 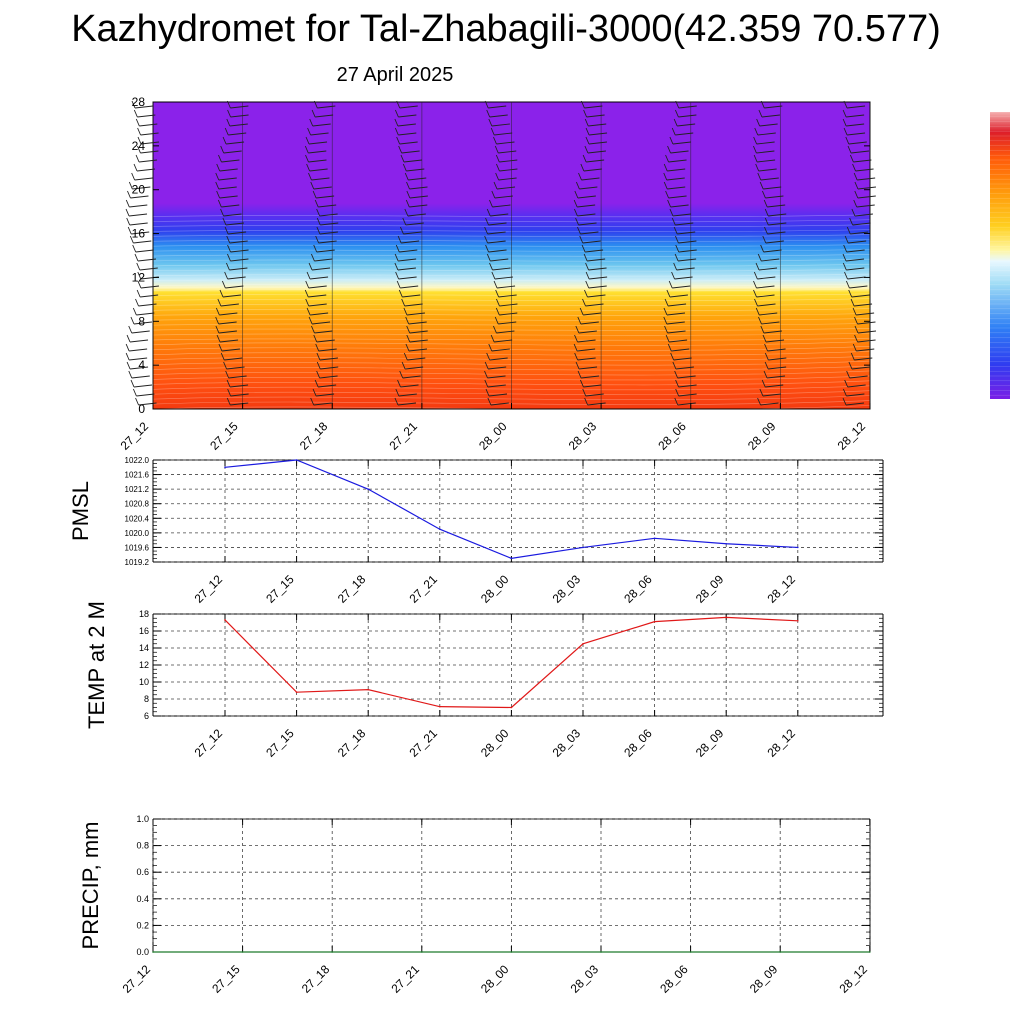 I want to click on y-tick-label: 24, so click(x=139, y=146).